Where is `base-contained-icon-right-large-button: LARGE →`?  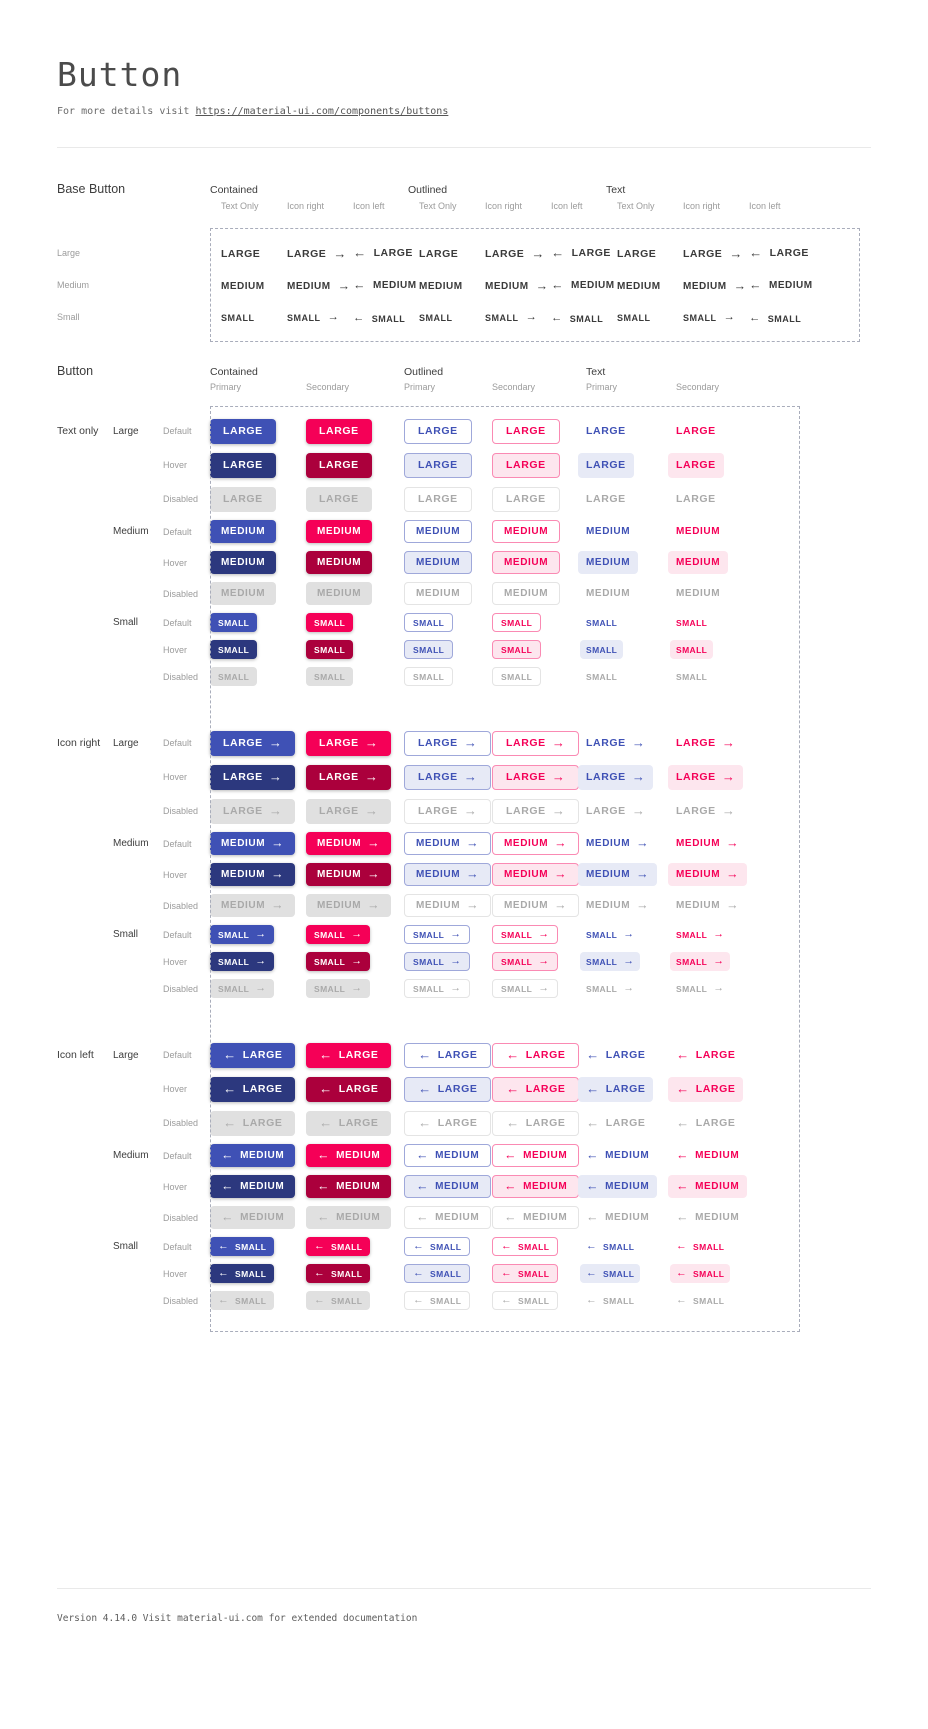
base-contained-icon-right-large-button: LARGE → is located at coordinates (317, 253).